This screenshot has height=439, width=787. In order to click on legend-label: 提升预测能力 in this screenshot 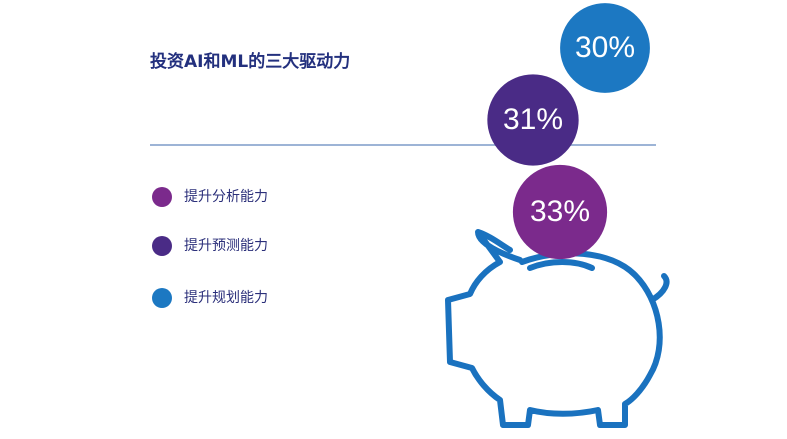, I will do `click(226, 246)`.